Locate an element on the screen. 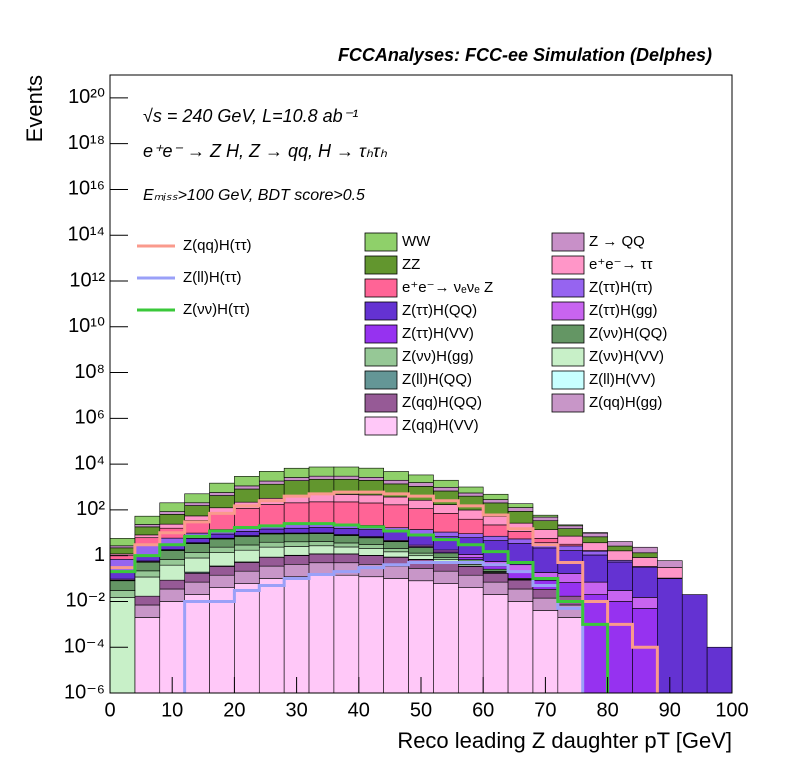 The height and width of the screenshot is (772, 796). y-tick-label: 10¹⁰ is located at coordinates (86, 326).